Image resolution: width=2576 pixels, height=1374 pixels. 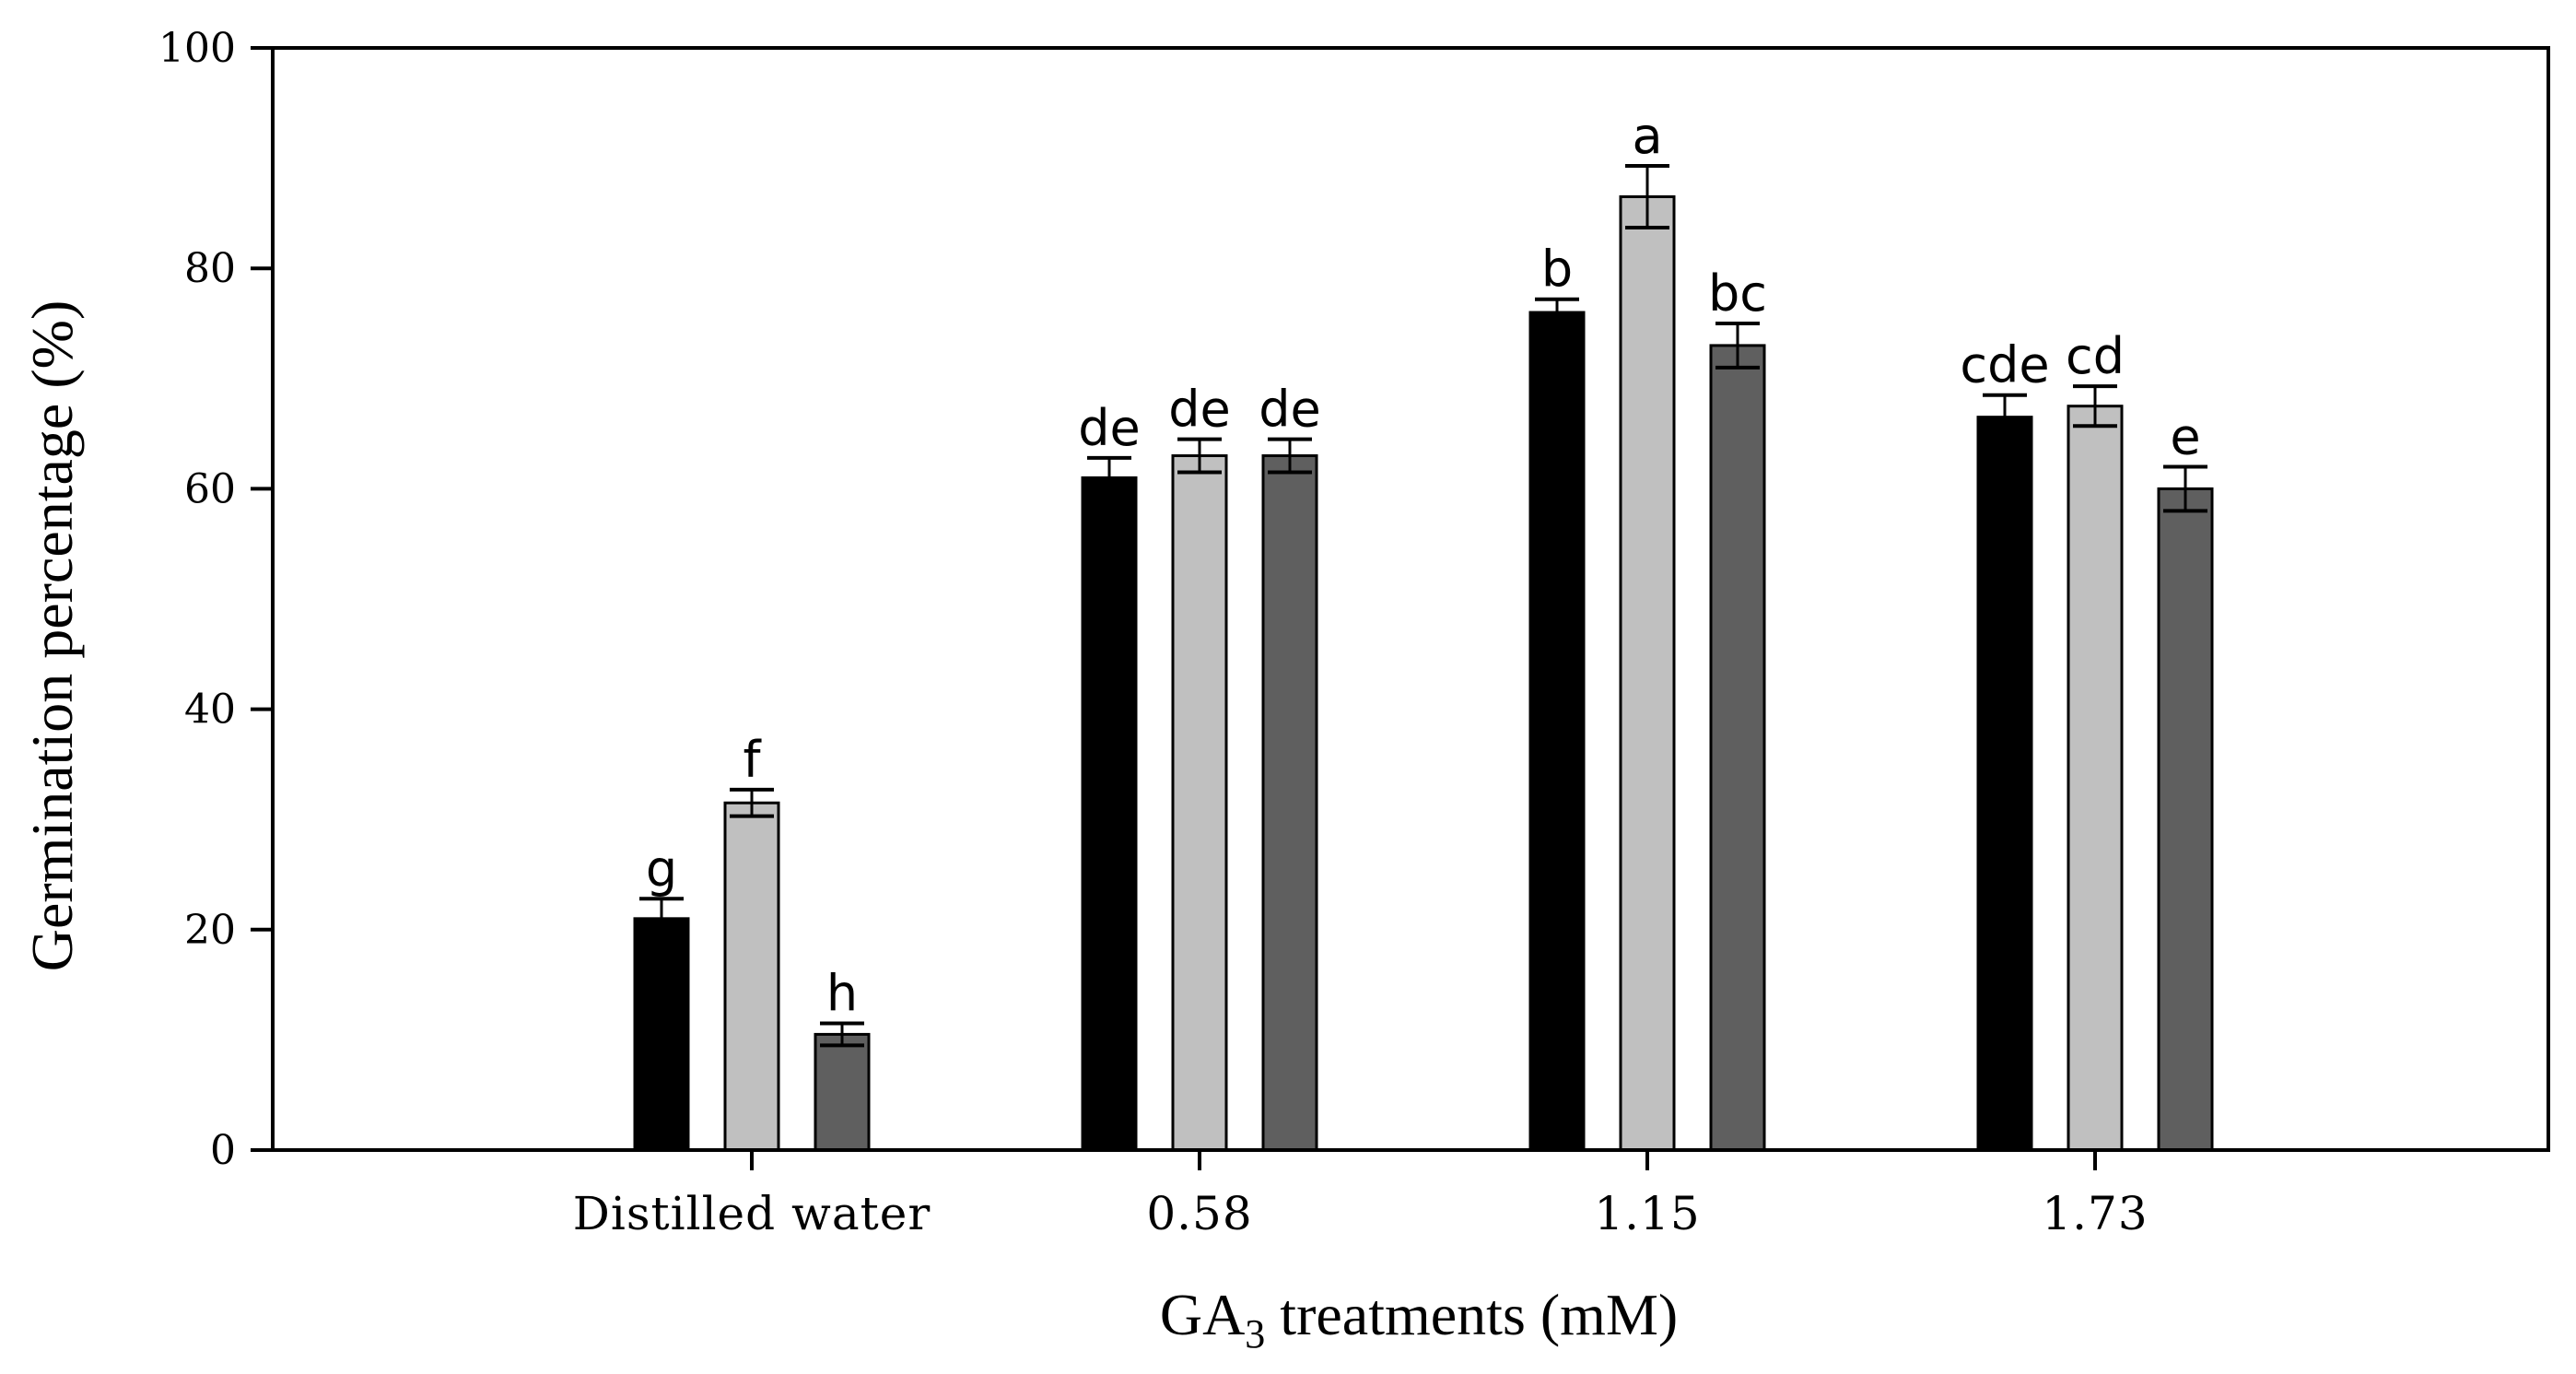 I want to click on x-tick-label: 1.15, so click(x=1647, y=1214).